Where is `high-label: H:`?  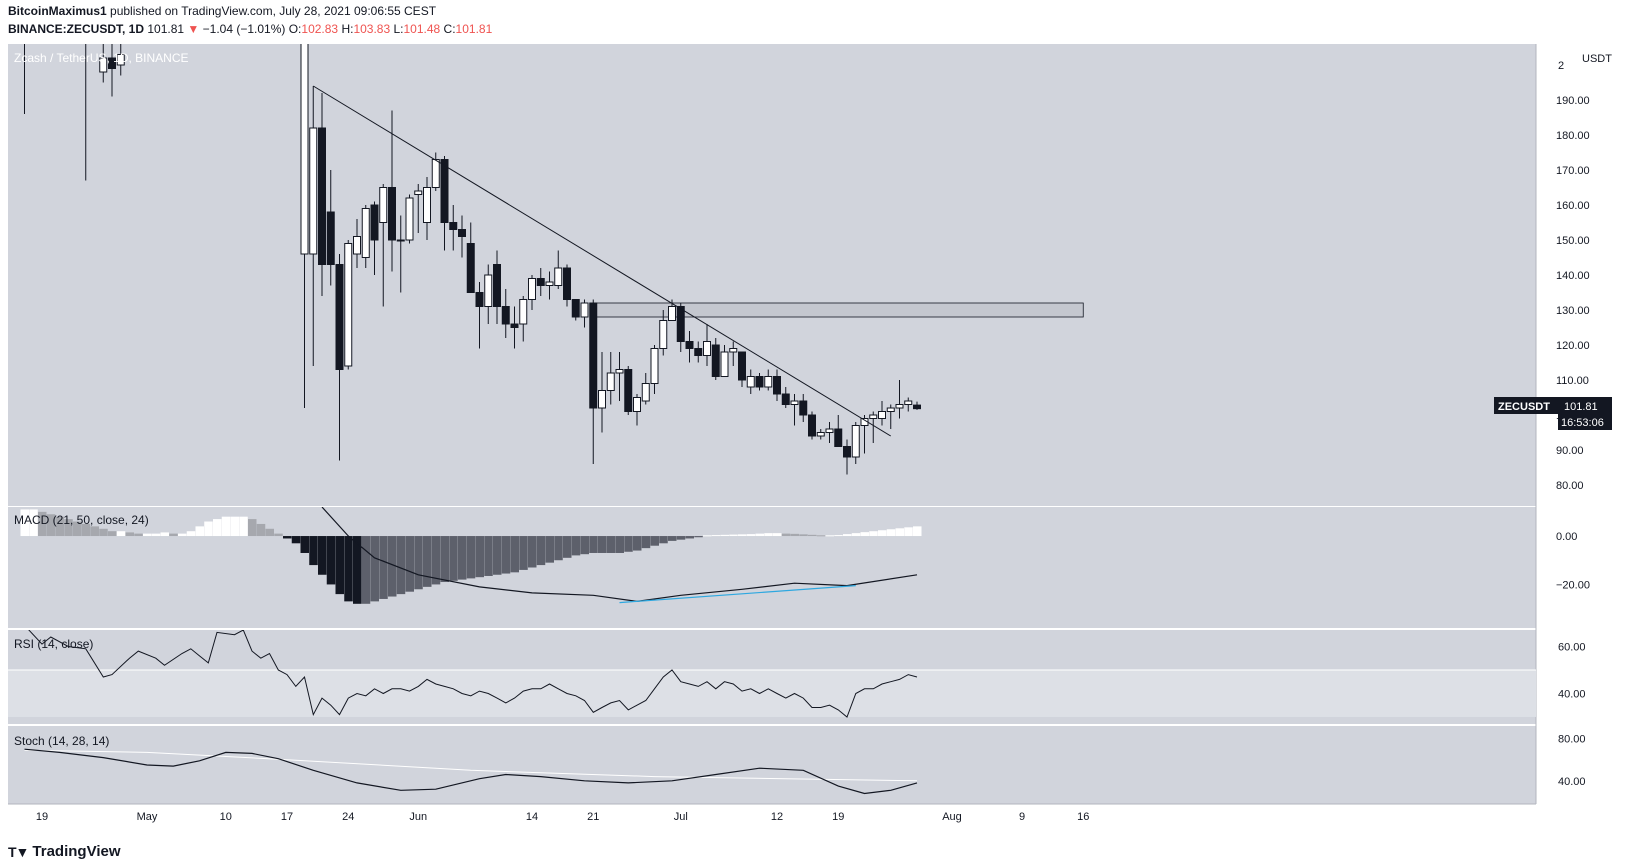
high-label: H: is located at coordinates (347, 29).